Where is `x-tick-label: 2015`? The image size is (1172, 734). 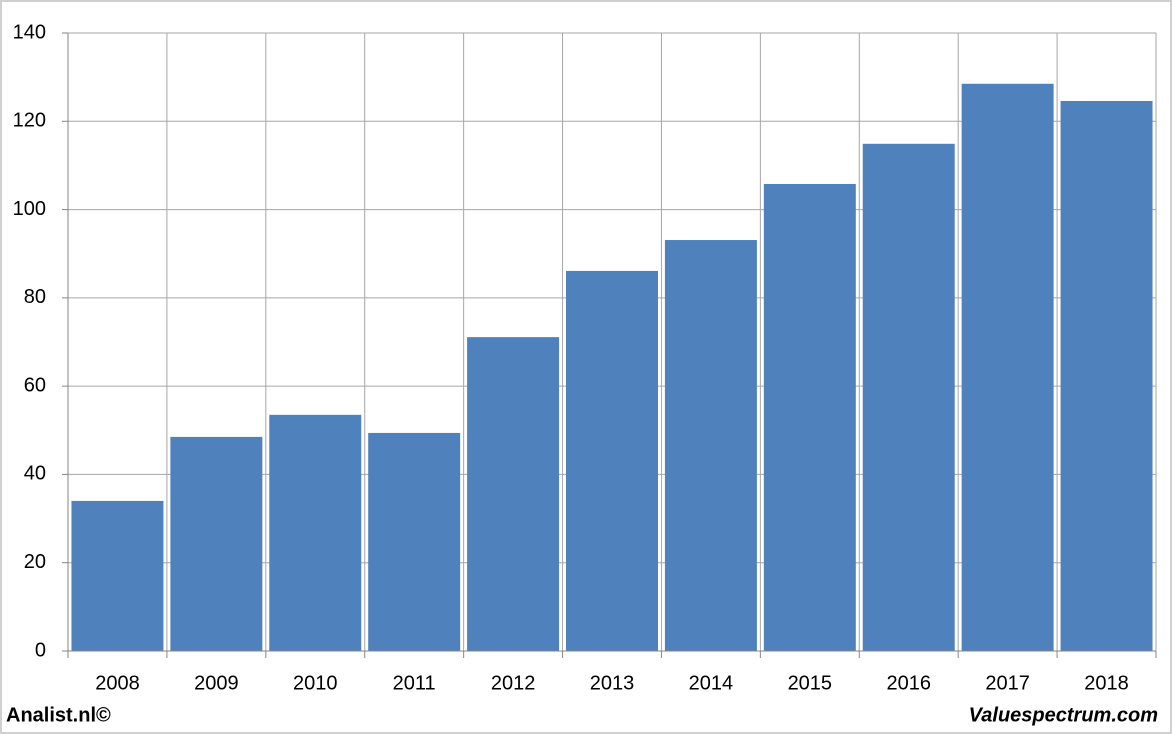 x-tick-label: 2015 is located at coordinates (810, 683).